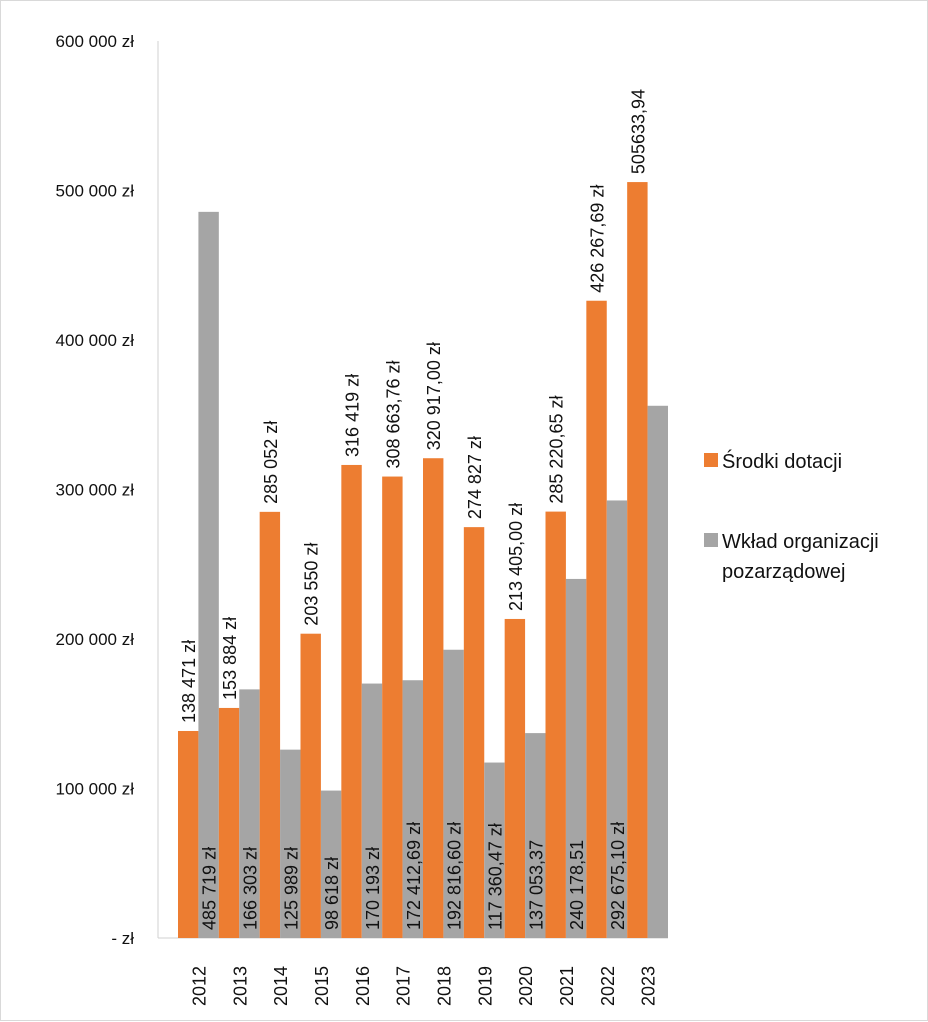 This screenshot has height=1022, width=928. Describe the element at coordinates (782, 461) in the screenshot. I see `legend-label: Środki dotacji` at that location.